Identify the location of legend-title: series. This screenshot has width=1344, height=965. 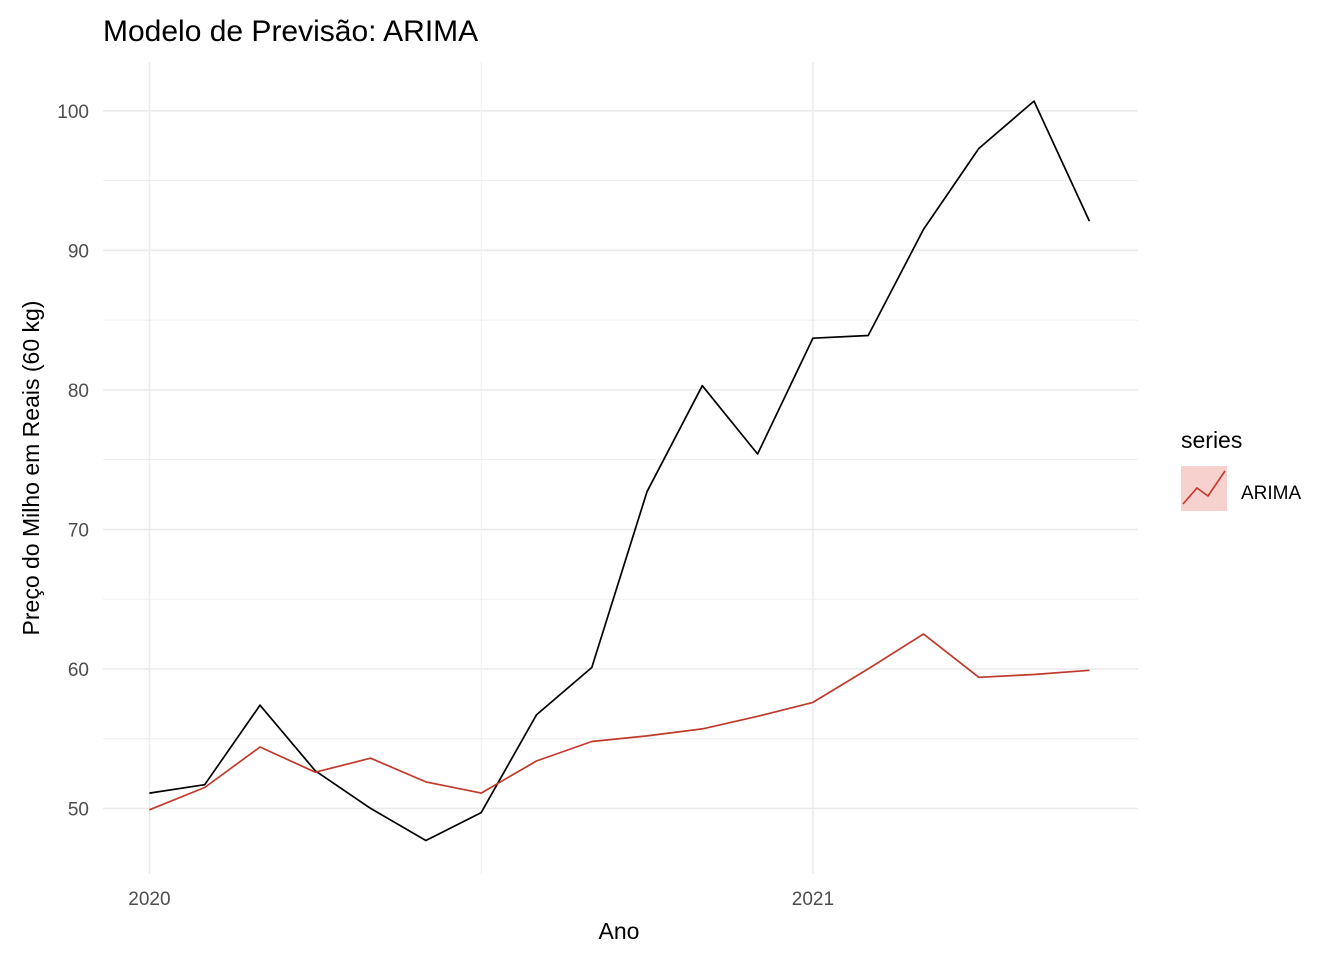
(1211, 440).